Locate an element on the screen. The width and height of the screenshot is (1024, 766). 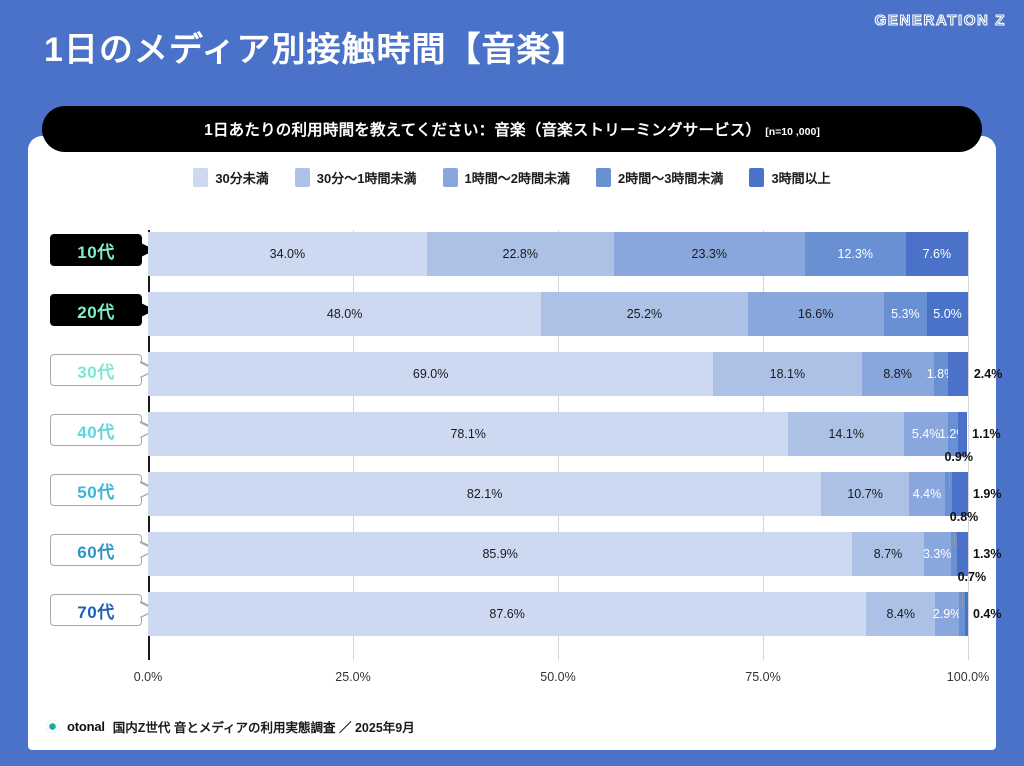
segment-value-label: 18.1% is located at coordinates (787, 374).